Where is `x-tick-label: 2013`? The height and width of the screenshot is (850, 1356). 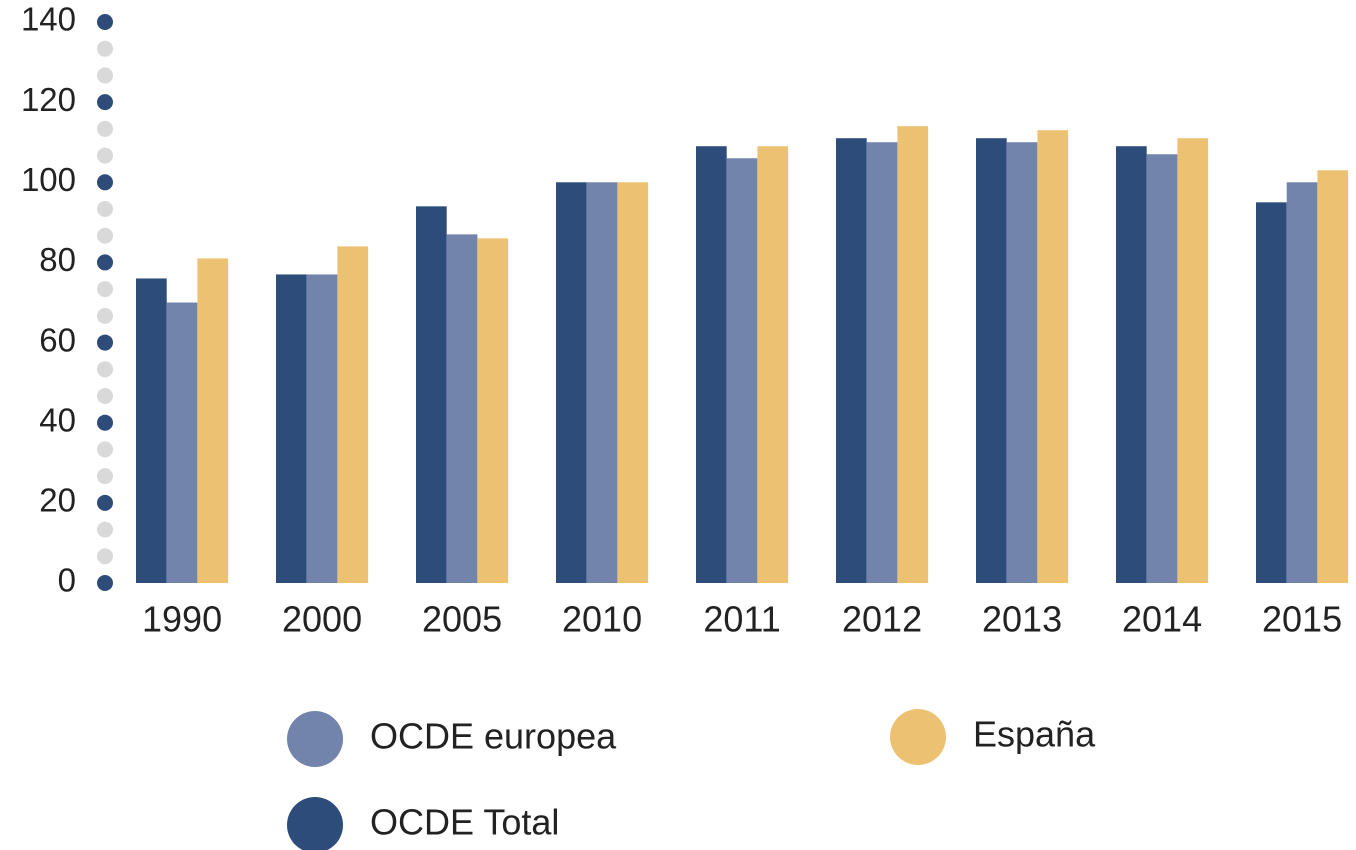 x-tick-label: 2013 is located at coordinates (1022, 619).